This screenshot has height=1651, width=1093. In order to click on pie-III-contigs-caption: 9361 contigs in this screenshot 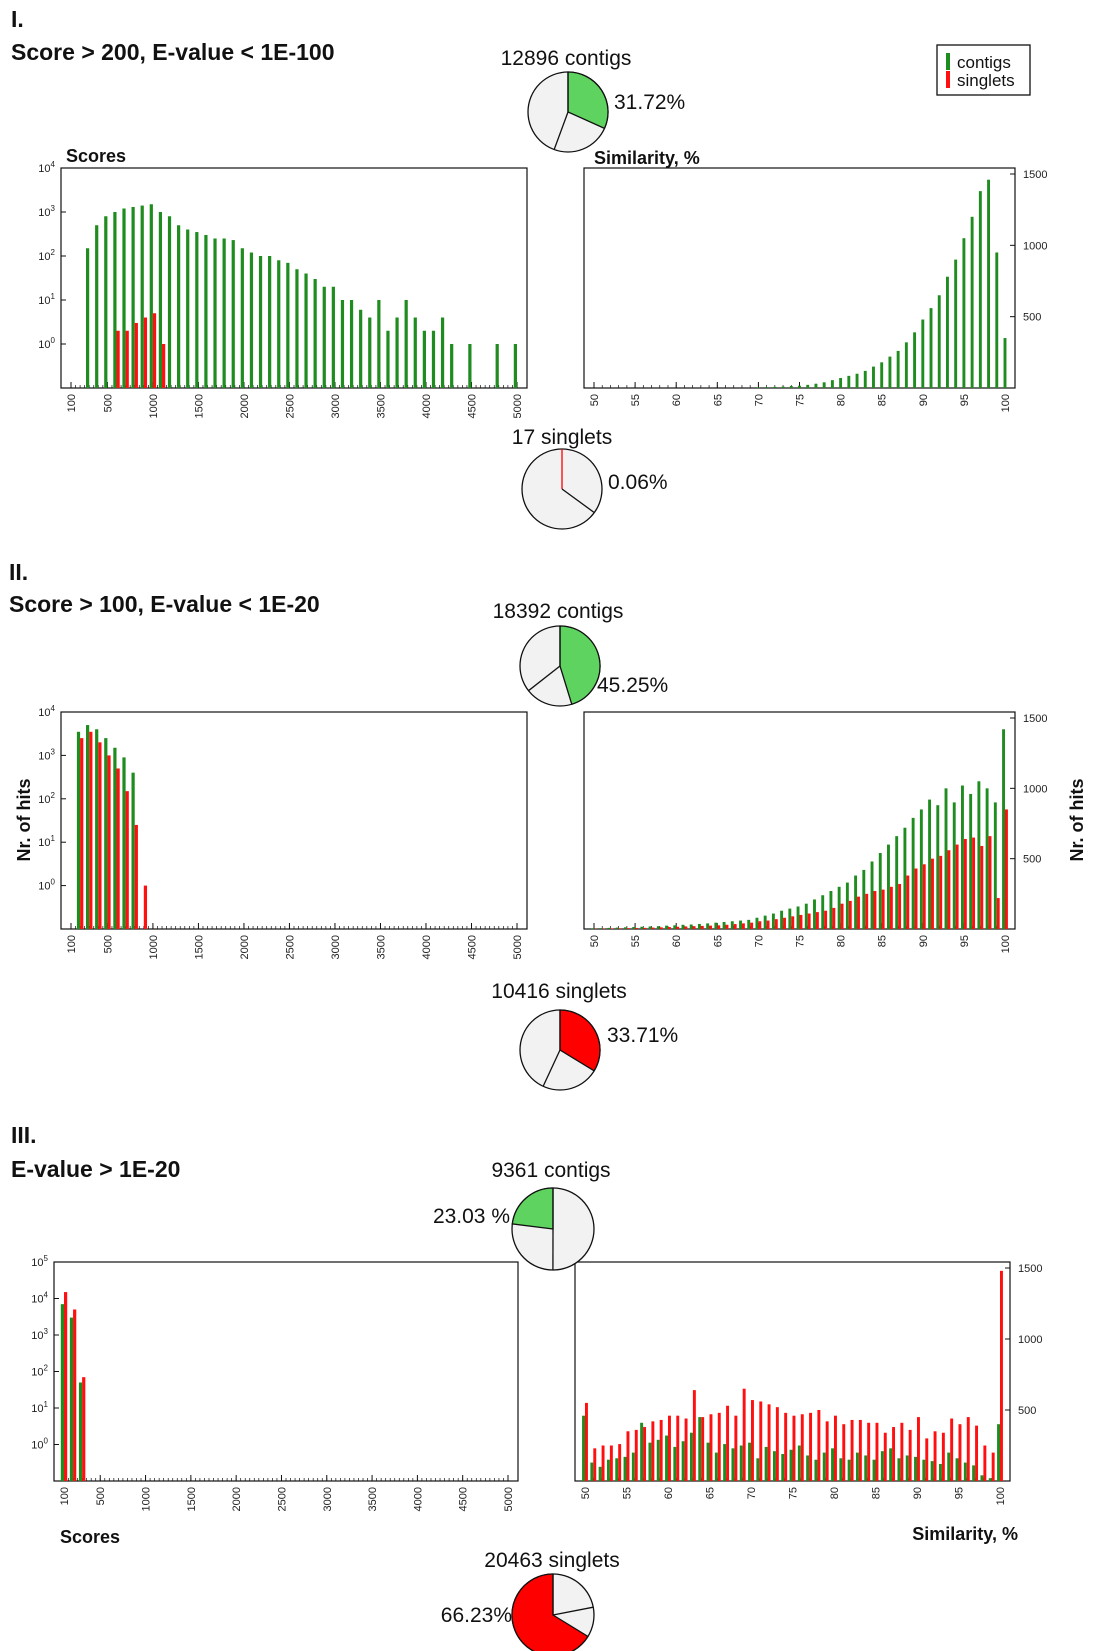, I will do `click(550, 1170)`.